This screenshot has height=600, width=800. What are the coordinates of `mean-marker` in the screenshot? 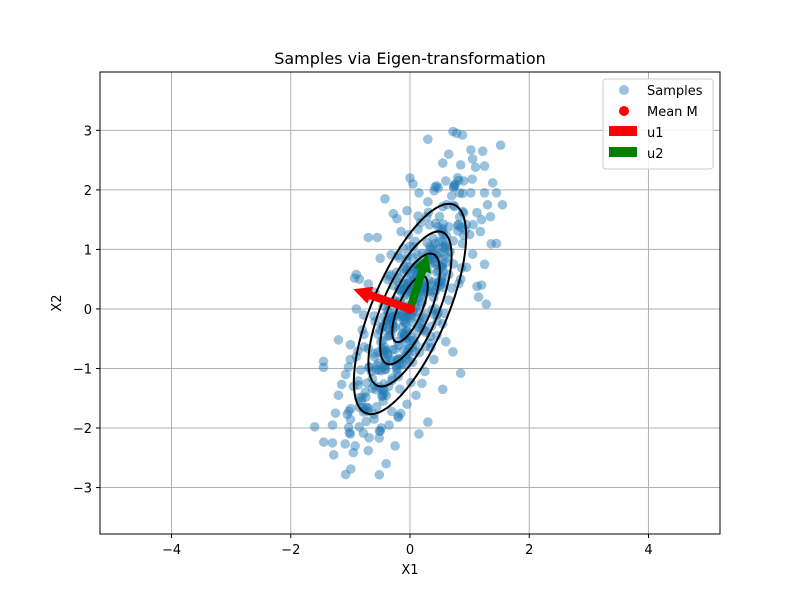 It's located at (410, 308).